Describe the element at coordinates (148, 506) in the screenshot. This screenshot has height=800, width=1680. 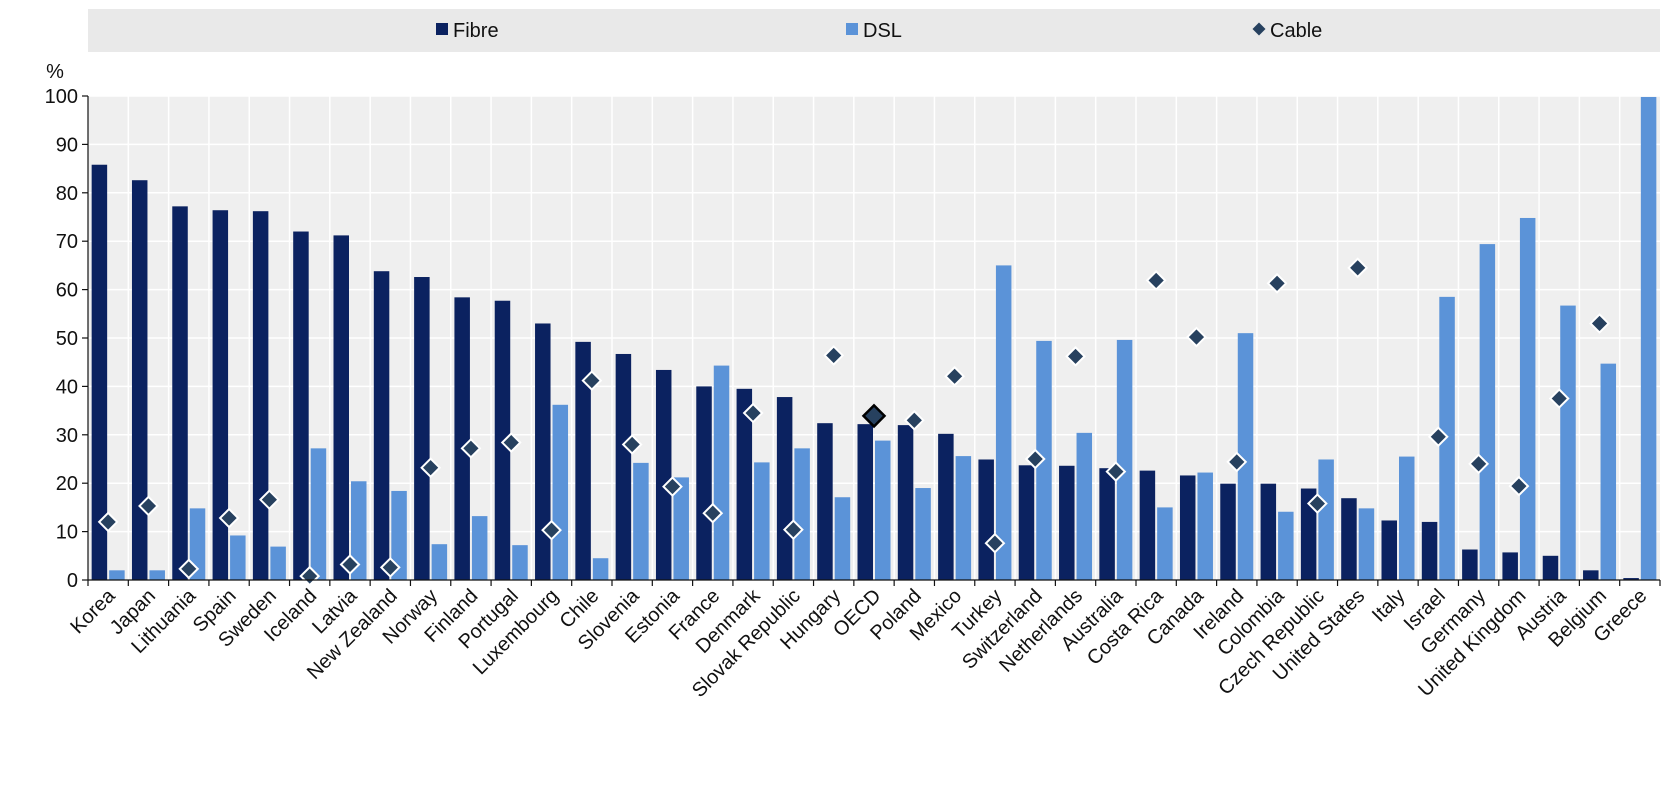
I see `marker-cable-japan` at that location.